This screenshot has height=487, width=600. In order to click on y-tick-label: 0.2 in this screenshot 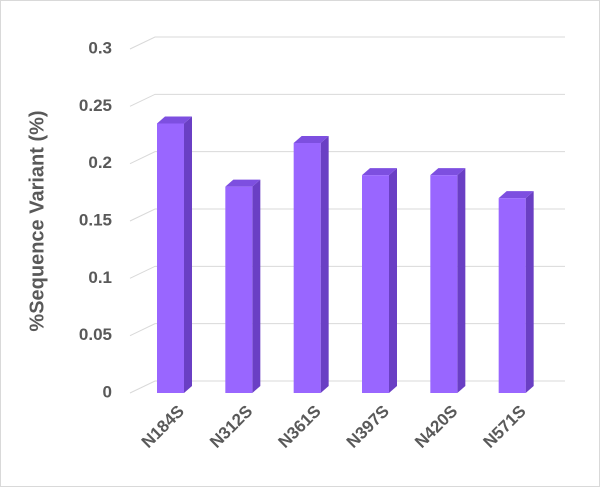, I will do `click(100, 162)`.